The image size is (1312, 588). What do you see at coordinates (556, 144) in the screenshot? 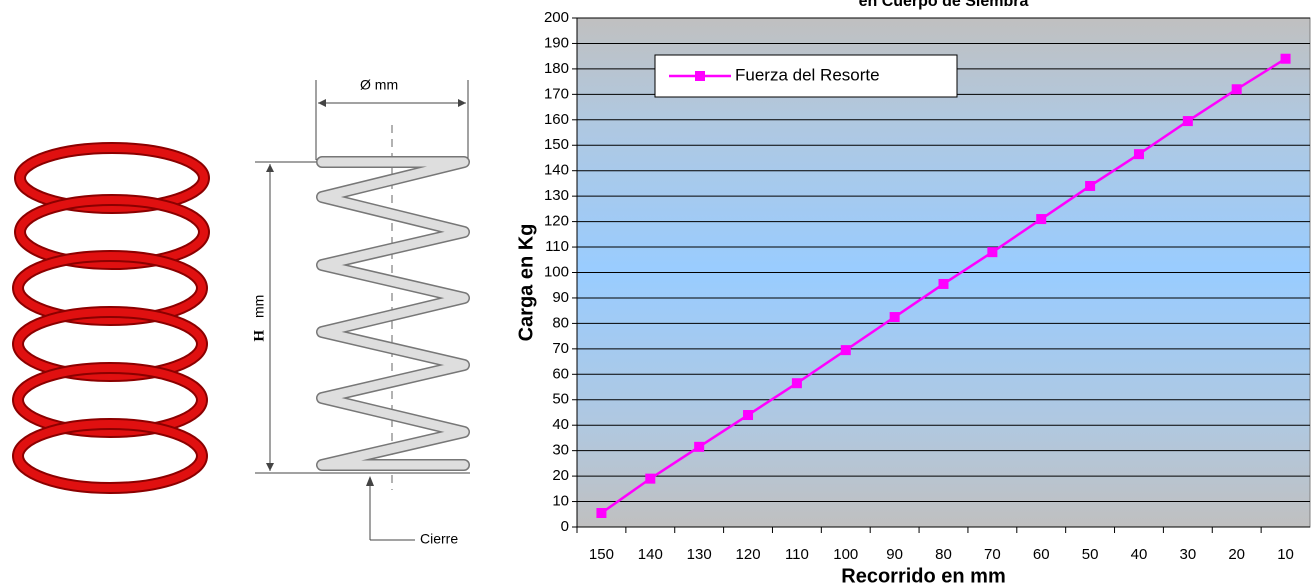
I see `y-tick-label: 150` at bounding box center [556, 144].